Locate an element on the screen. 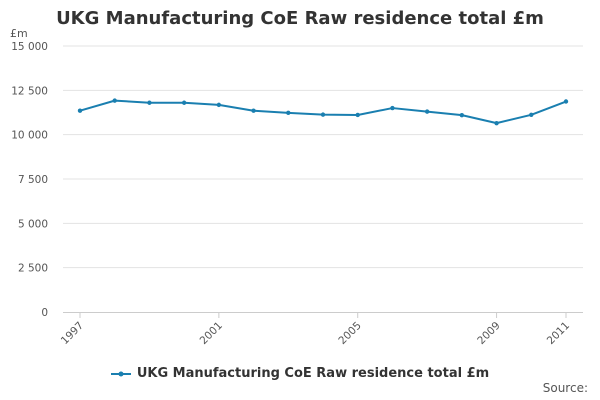  legend-swatch-icon is located at coordinates (120, 373).